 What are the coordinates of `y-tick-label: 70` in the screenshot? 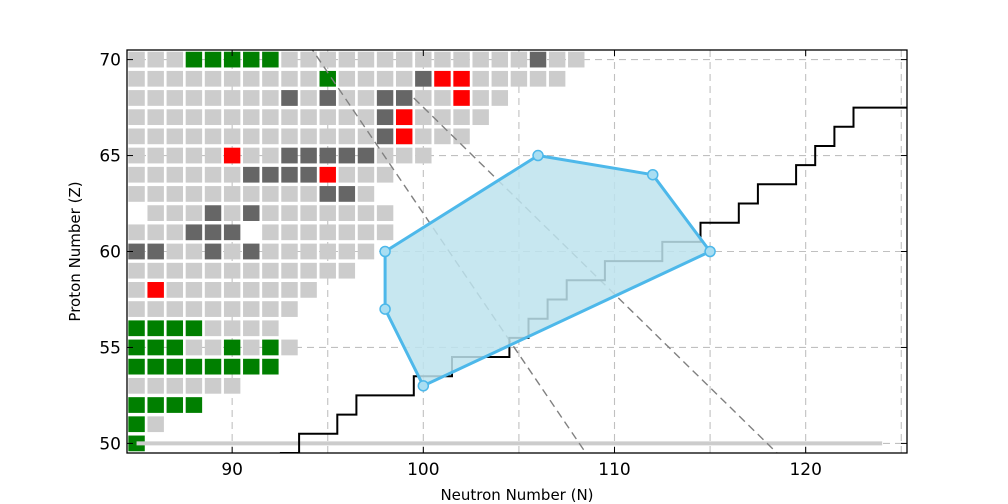 It's located at (110, 61).